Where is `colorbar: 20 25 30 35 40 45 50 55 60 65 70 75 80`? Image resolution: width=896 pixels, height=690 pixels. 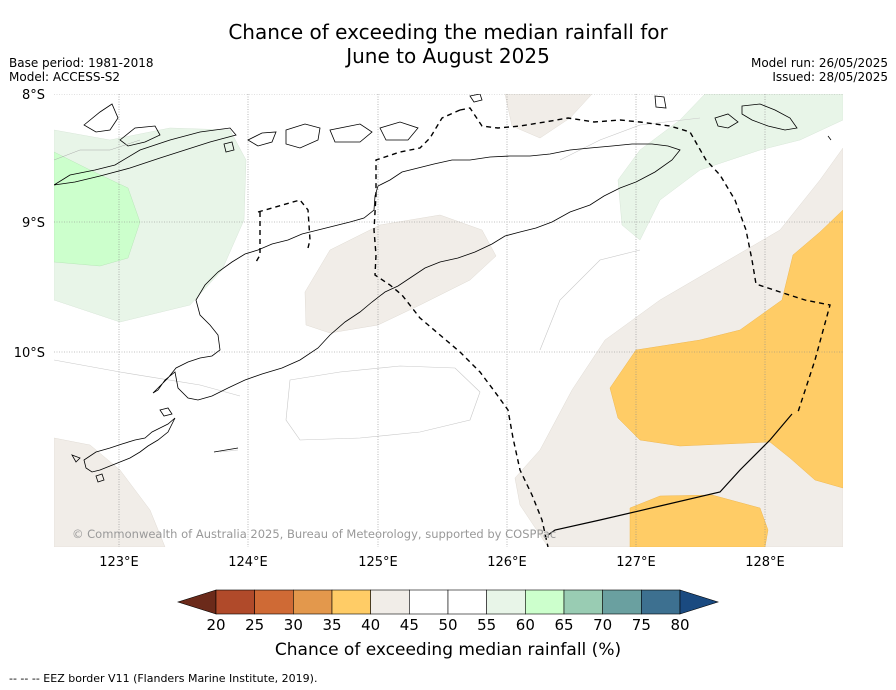
colorbar: 20 25 30 35 40 45 50 55 60 65 70 75 80 is located at coordinates (448, 611).